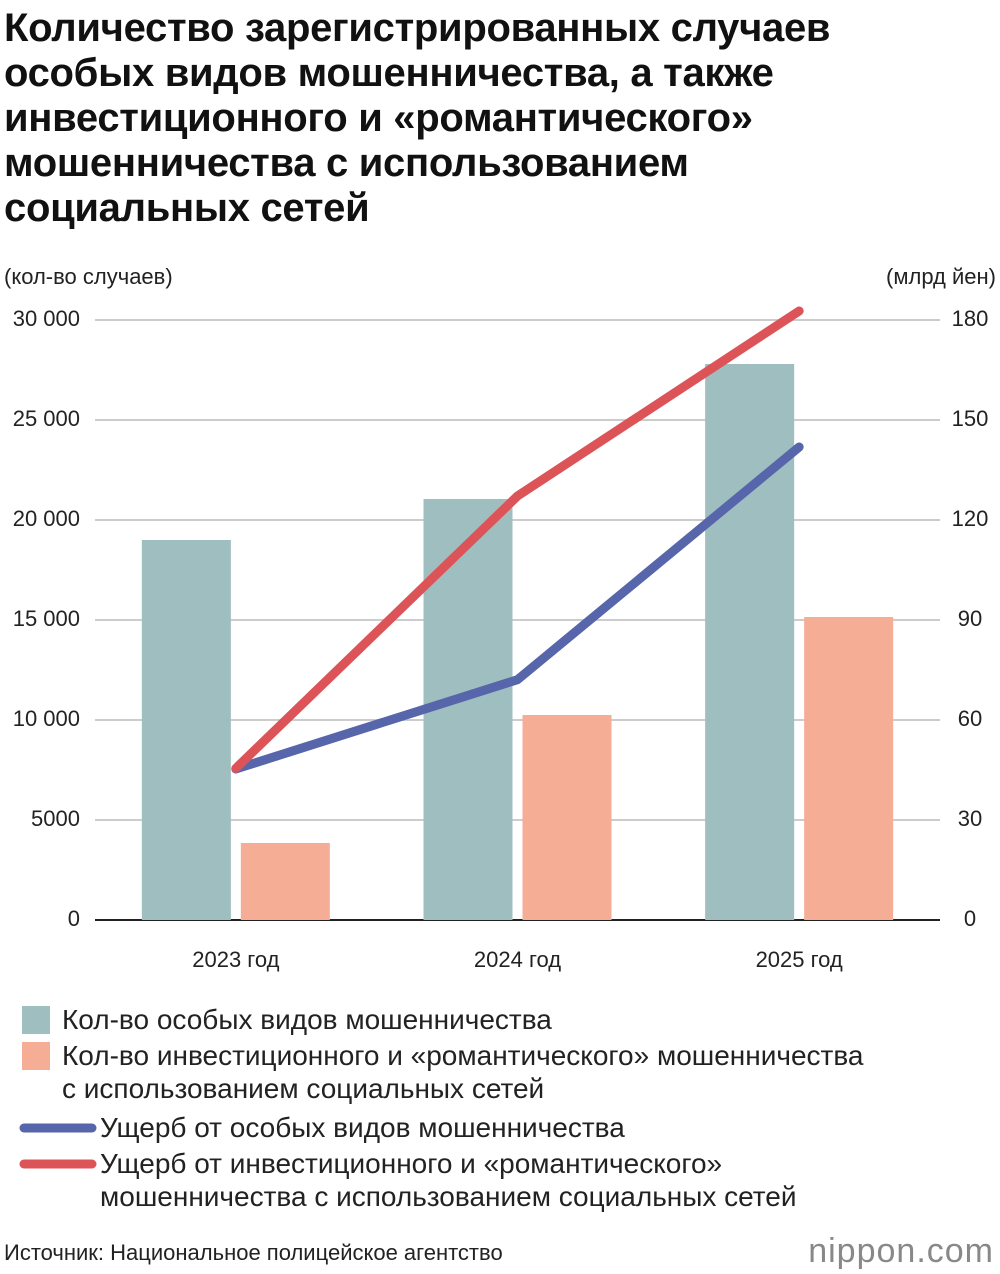  What do you see at coordinates (517, 608) in the screenshot?
I see `line` at bounding box center [517, 608].